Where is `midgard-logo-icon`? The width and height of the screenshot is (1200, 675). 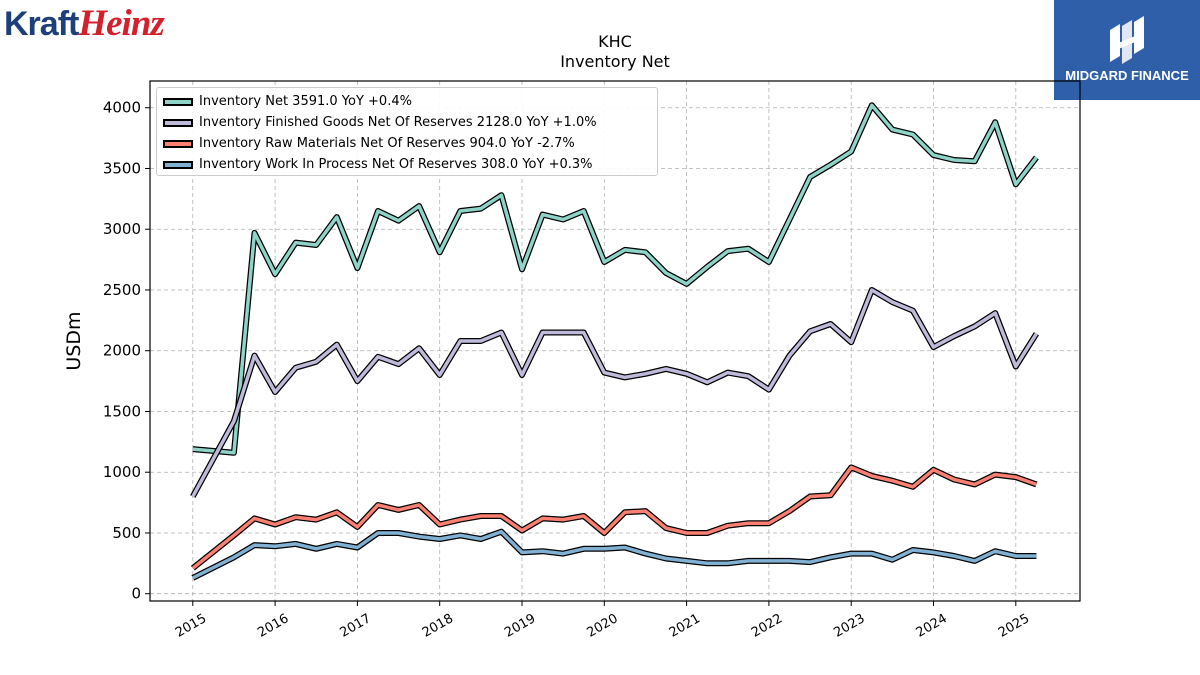
midgard-logo-icon is located at coordinates (1127, 40).